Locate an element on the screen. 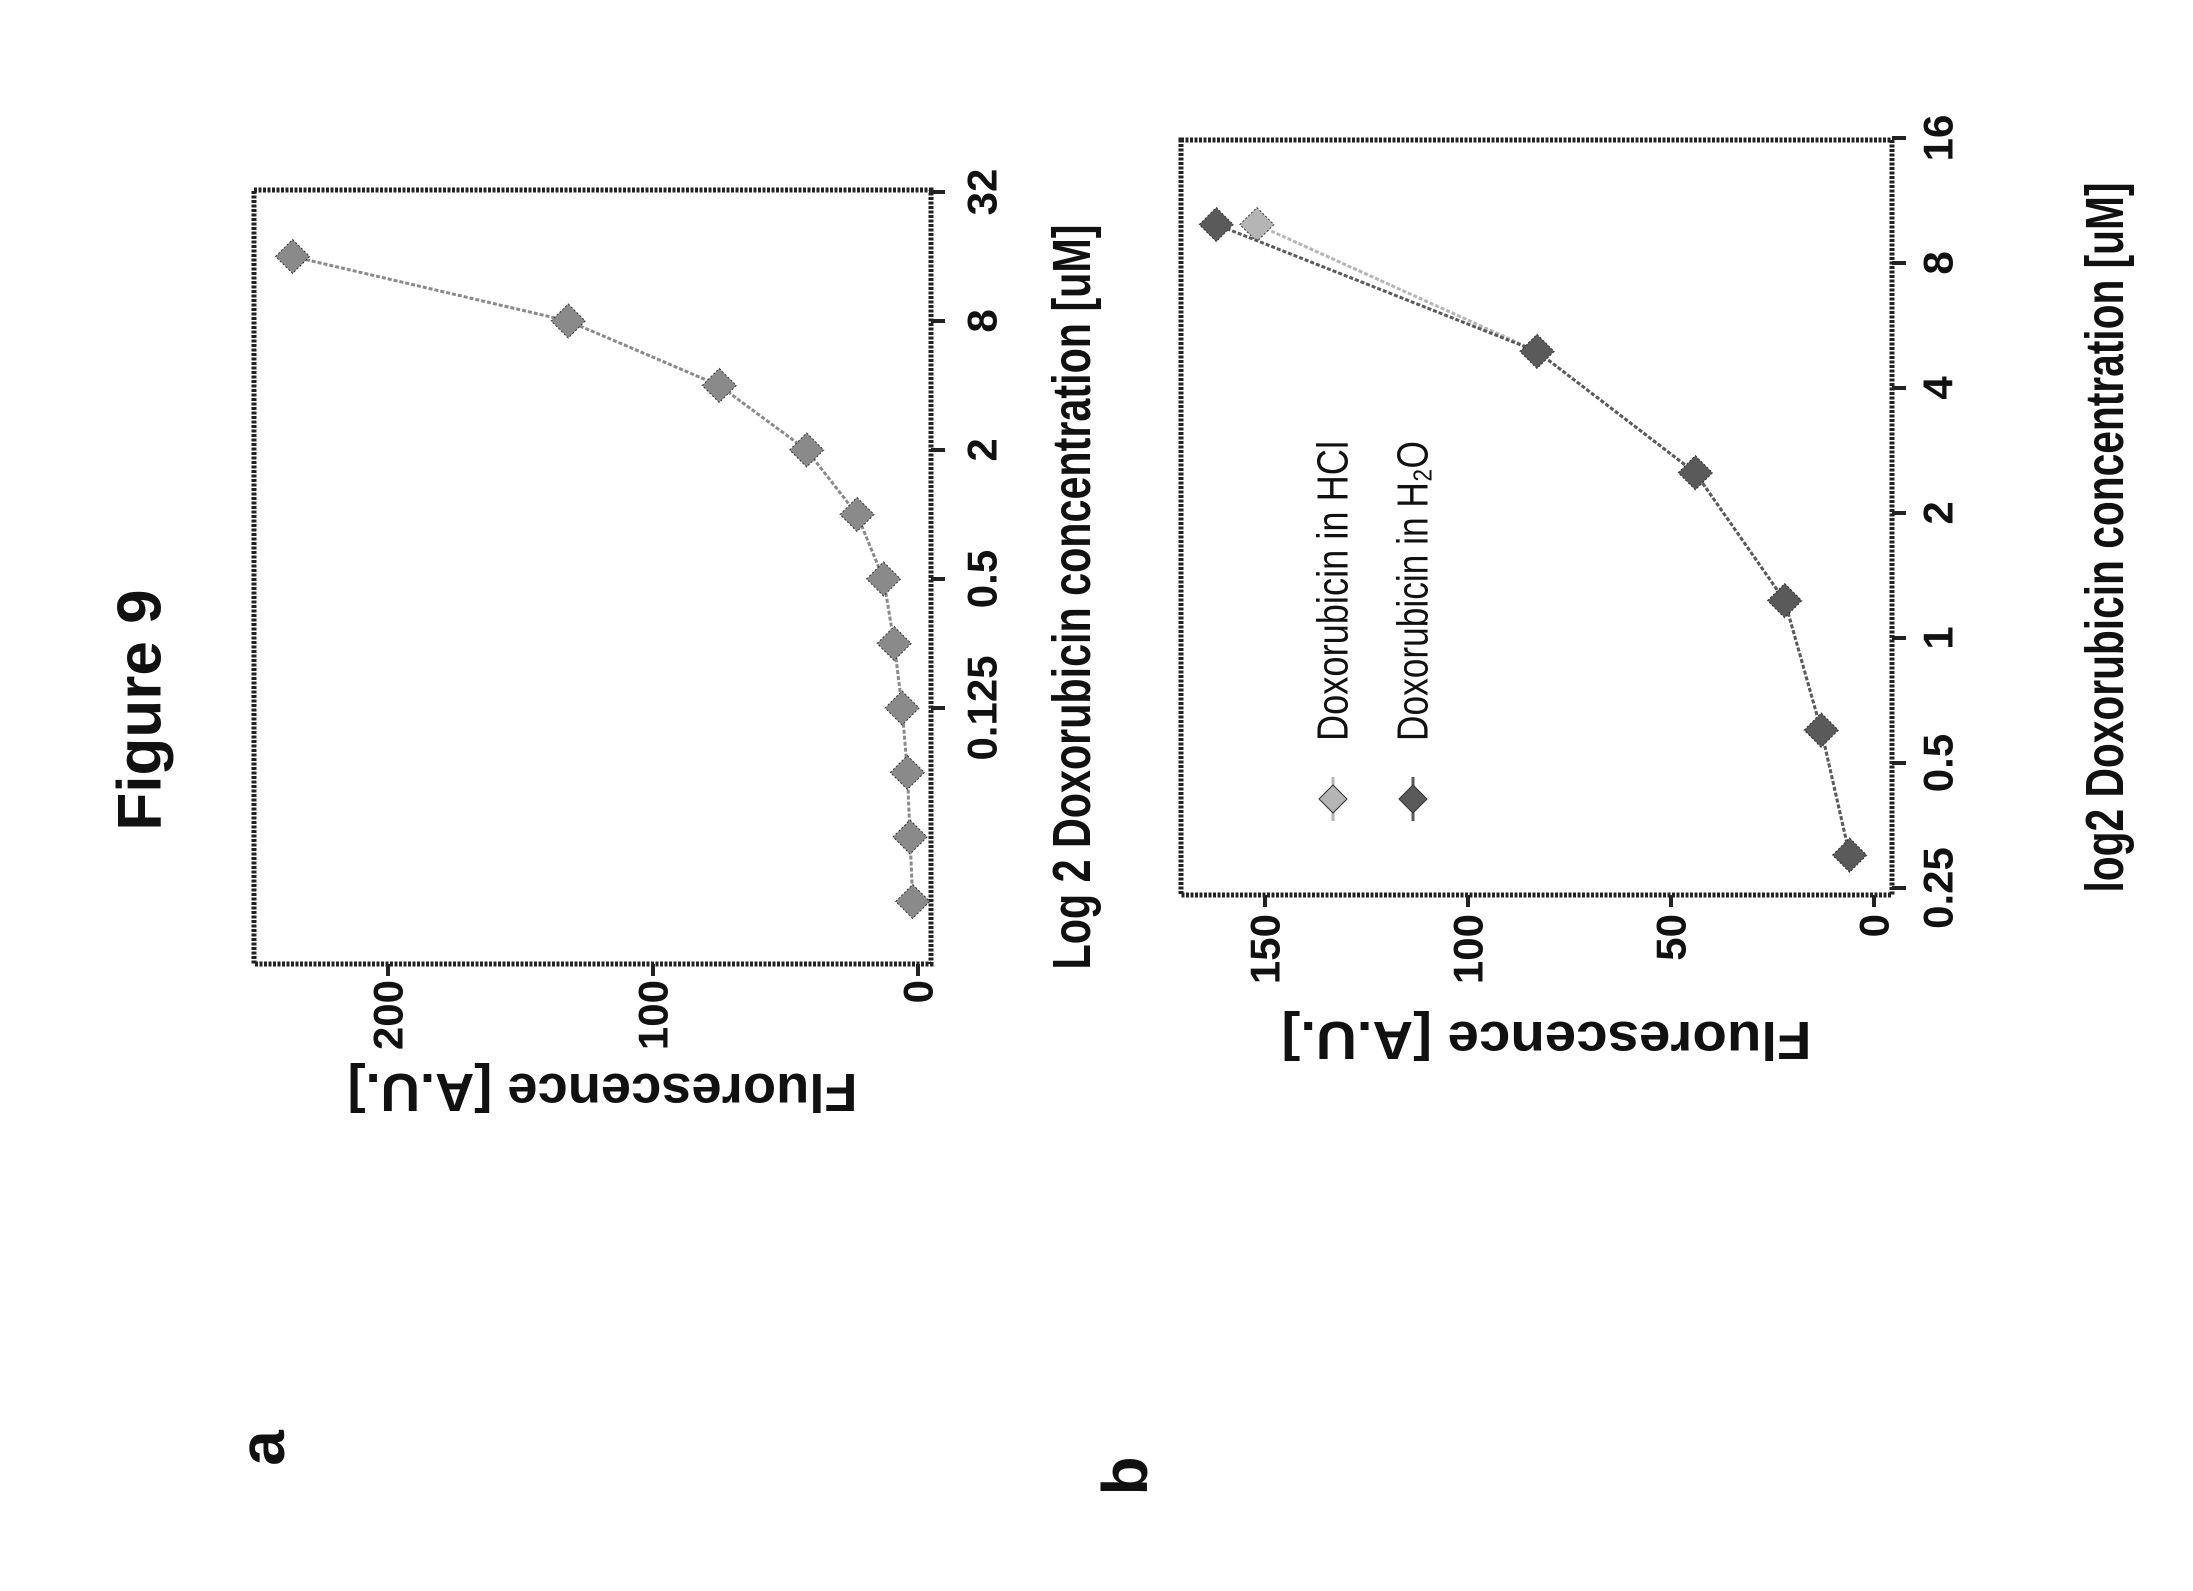  y-tick-label: 50 is located at coordinates (1671, 937).